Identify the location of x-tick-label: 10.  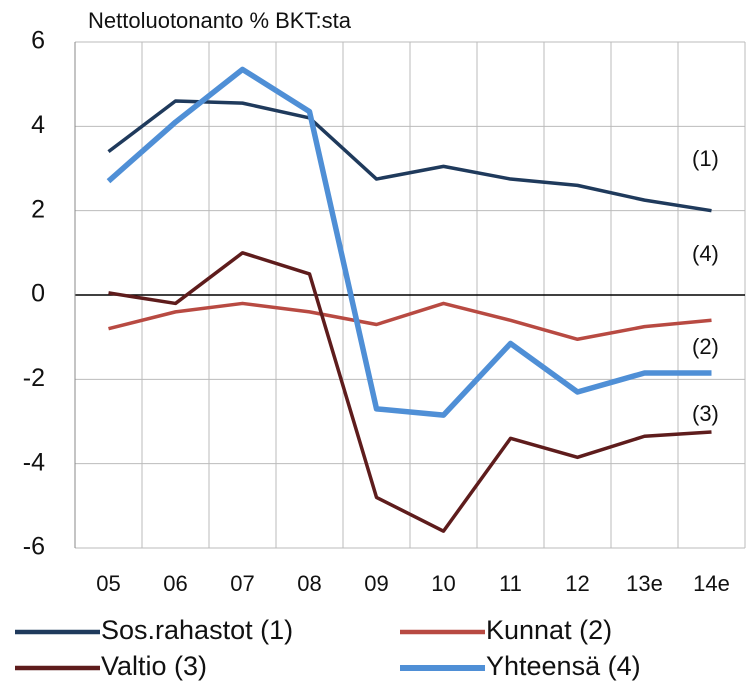
(443, 583).